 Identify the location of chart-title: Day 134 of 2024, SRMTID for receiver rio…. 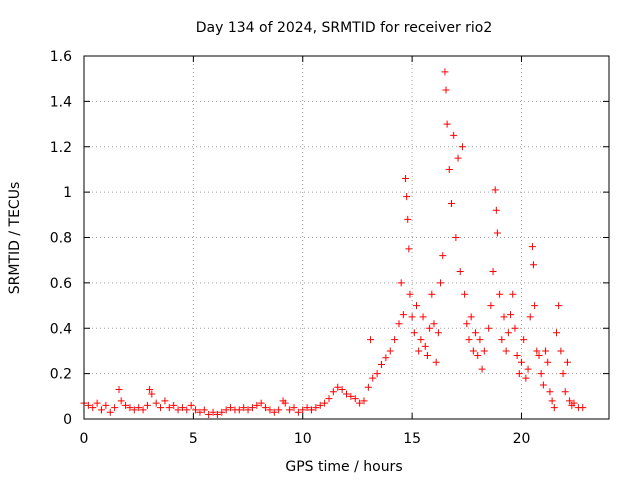
(344, 28).